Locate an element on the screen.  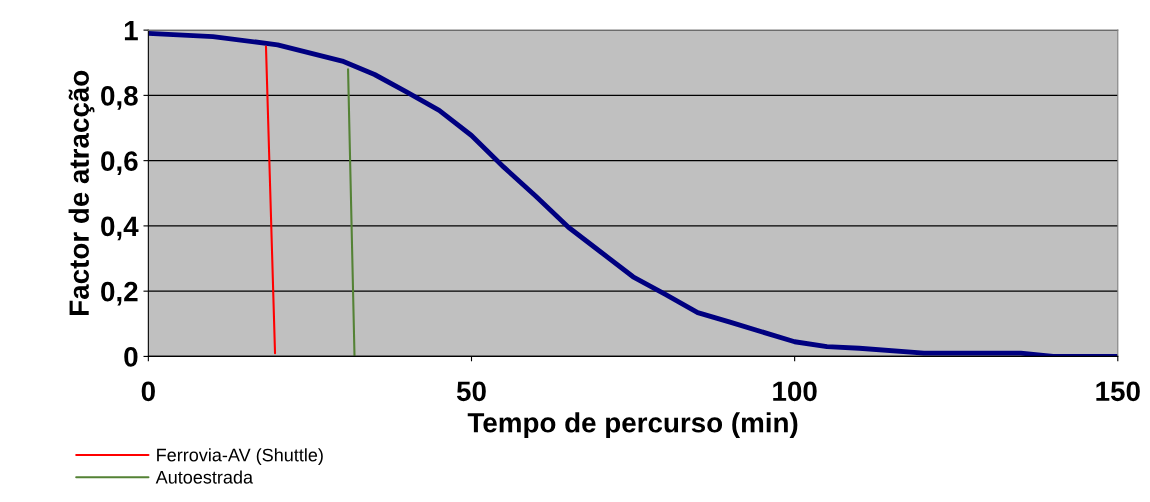
y-tick-label: 0,2 is located at coordinates (119, 293).